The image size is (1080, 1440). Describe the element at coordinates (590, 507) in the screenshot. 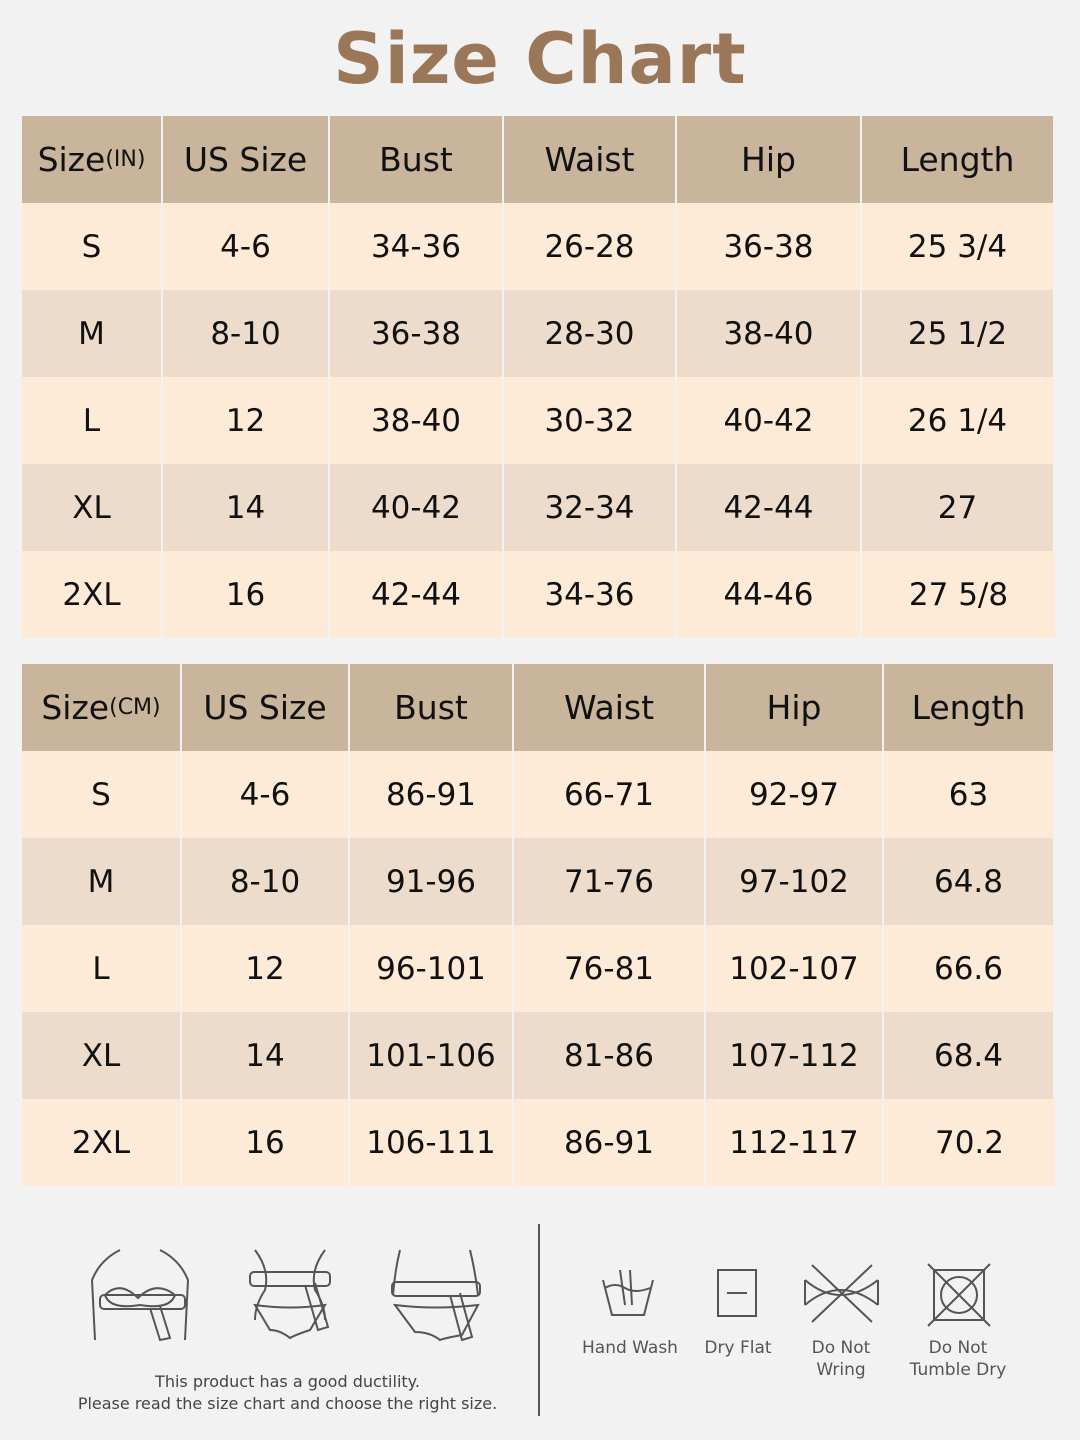

I see `table-cell: 32-34` at that location.